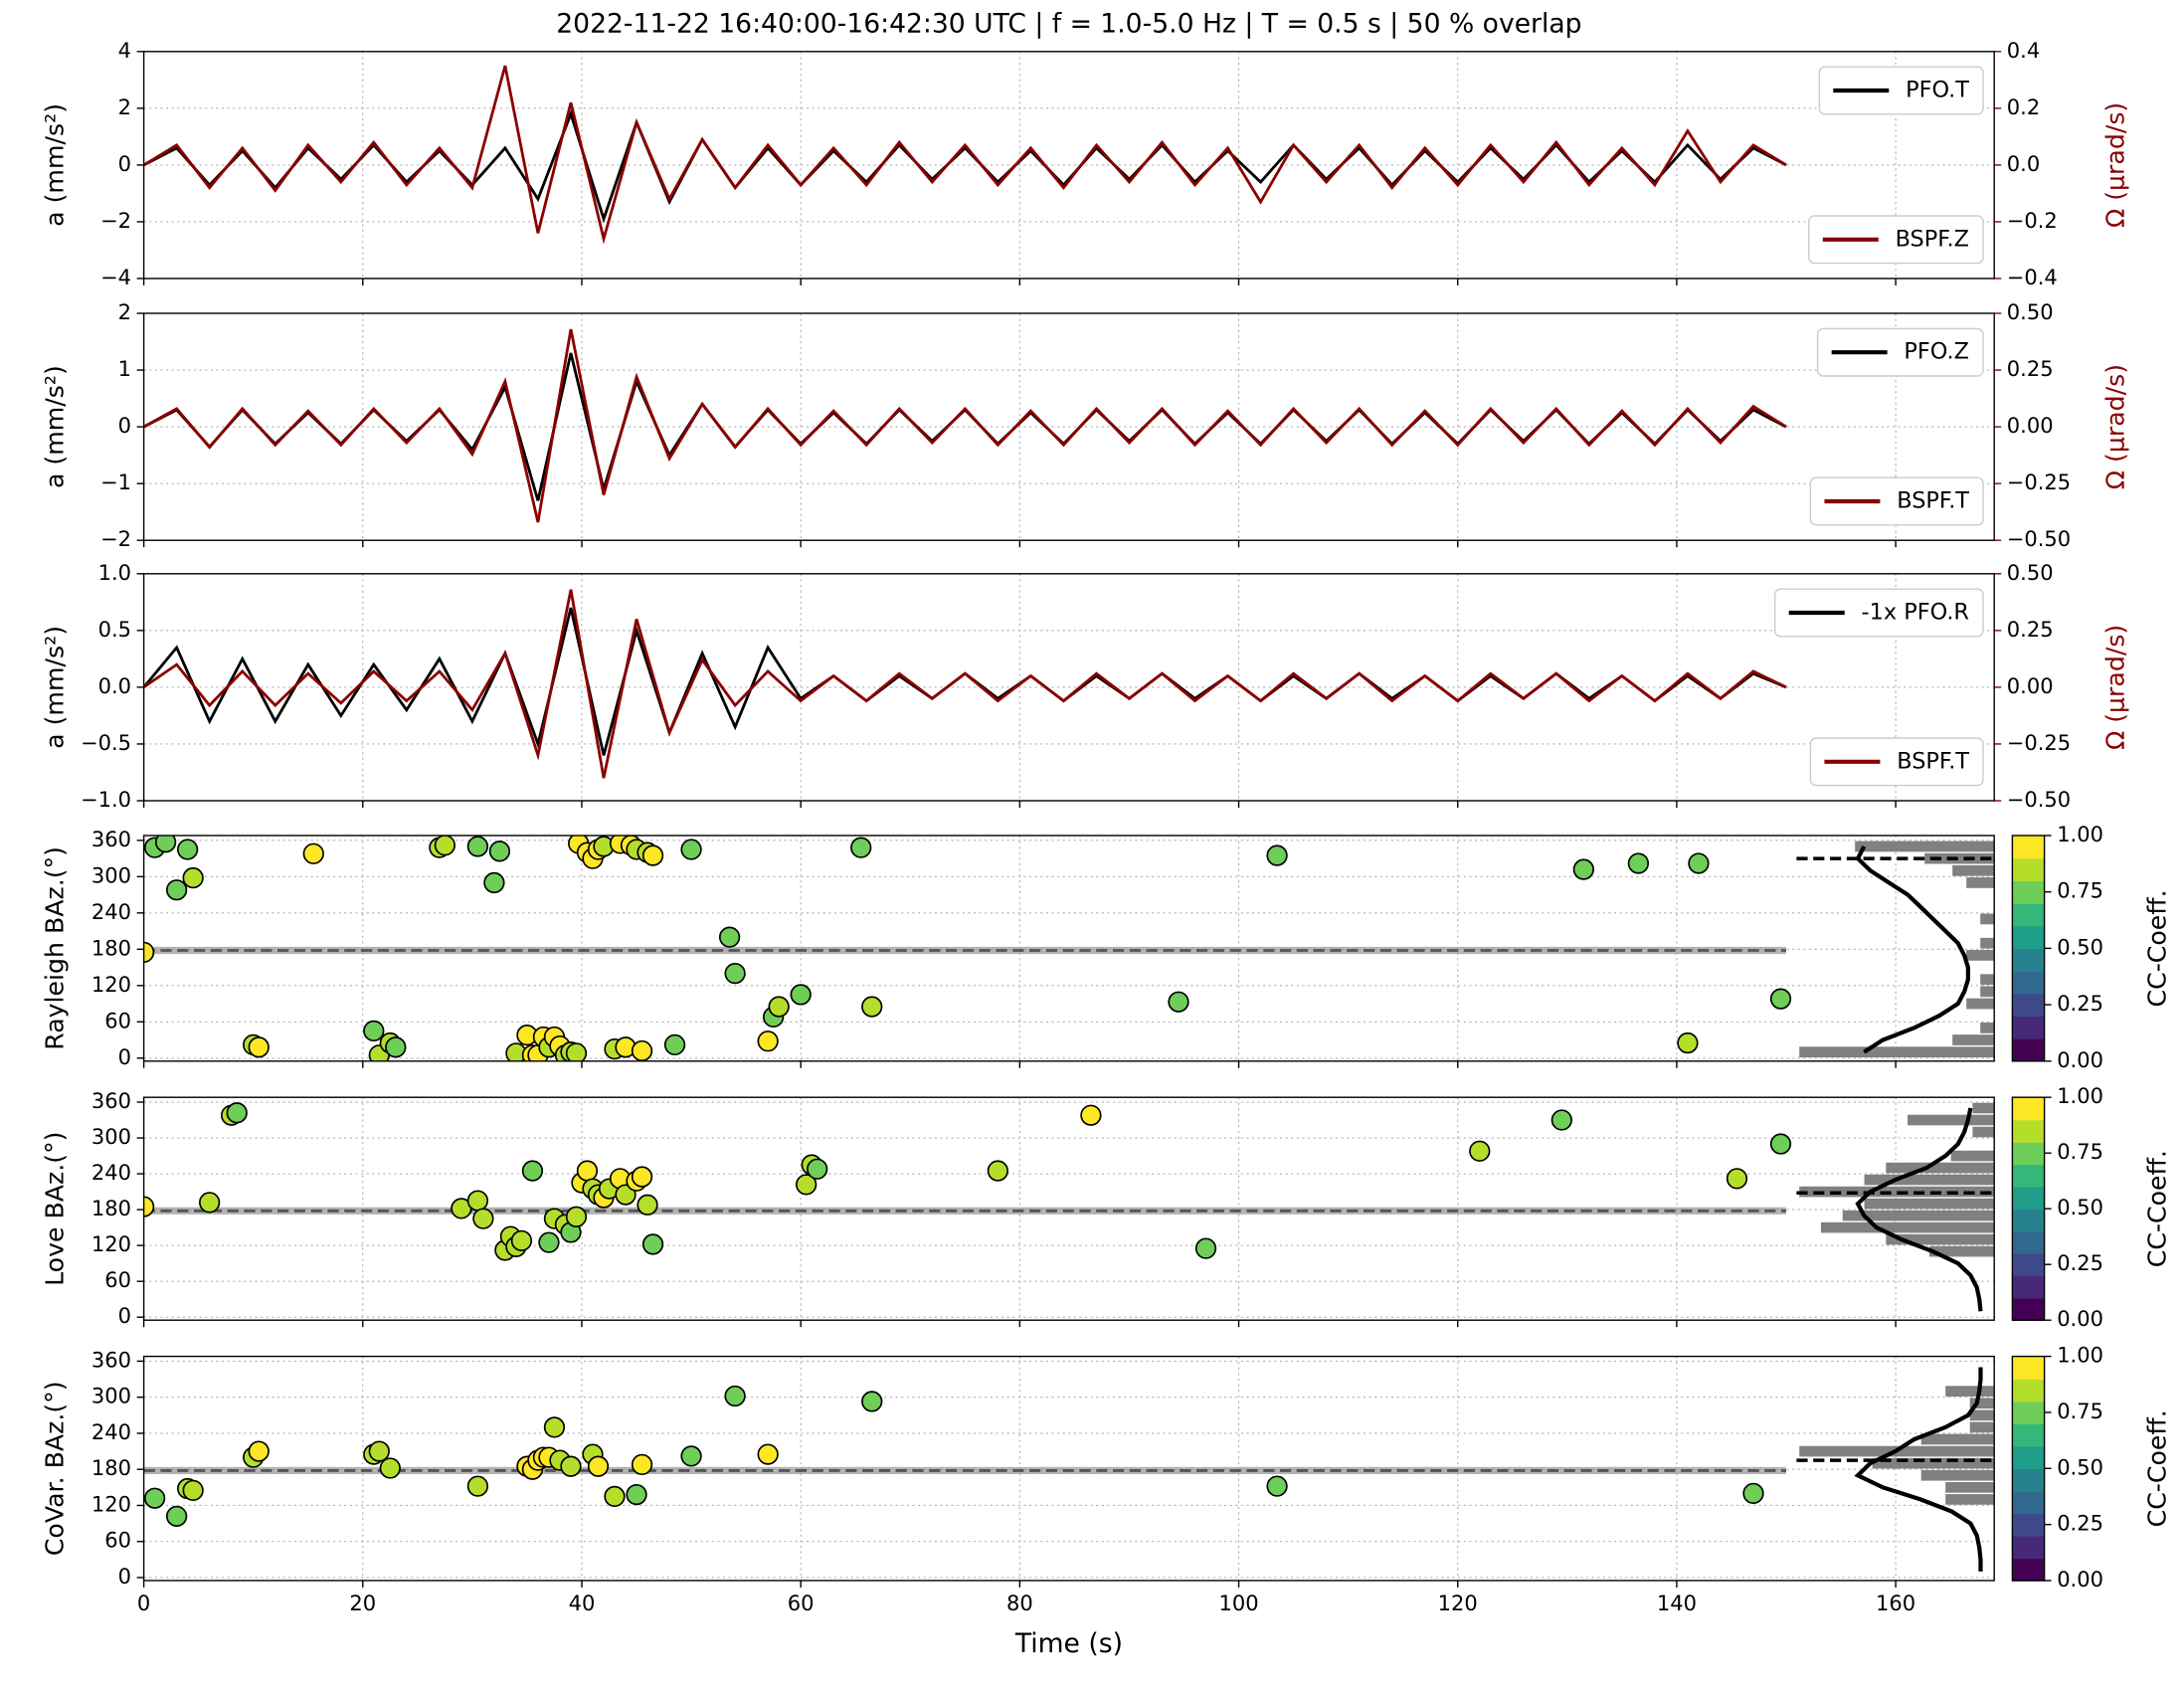 This screenshot has height=1685, width=2184. Describe the element at coordinates (1918, 1469) in the screenshot. I see `kde-line` at that location.